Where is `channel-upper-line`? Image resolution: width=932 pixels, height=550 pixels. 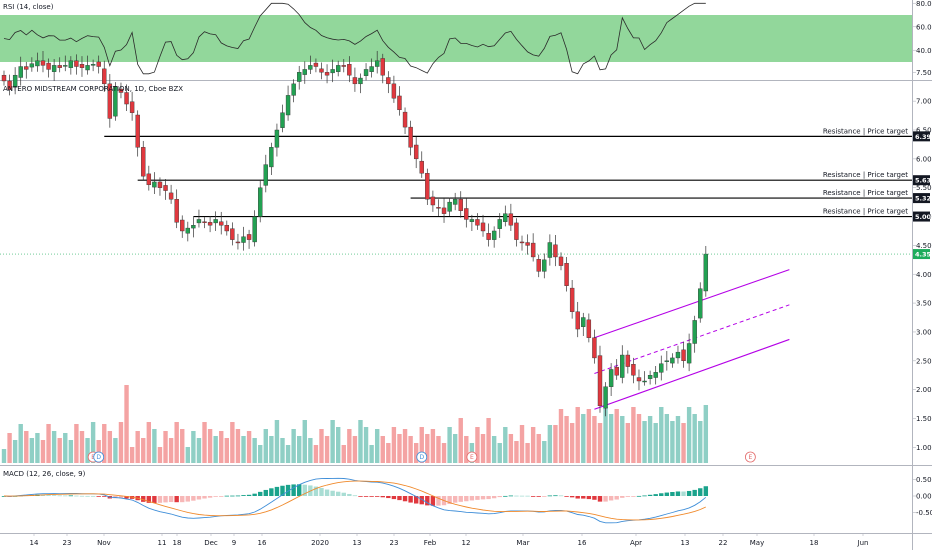 channel-upper-line is located at coordinates (692, 304).